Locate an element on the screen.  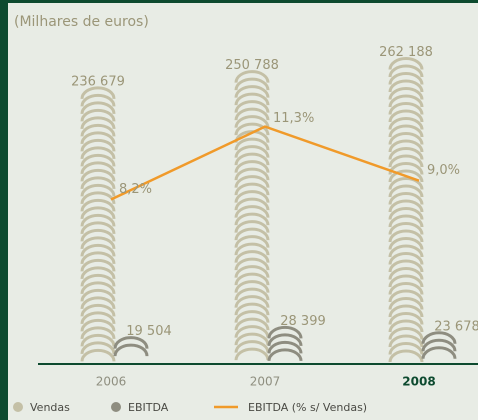
data-label: 9,0% is located at coordinates (443, 170).